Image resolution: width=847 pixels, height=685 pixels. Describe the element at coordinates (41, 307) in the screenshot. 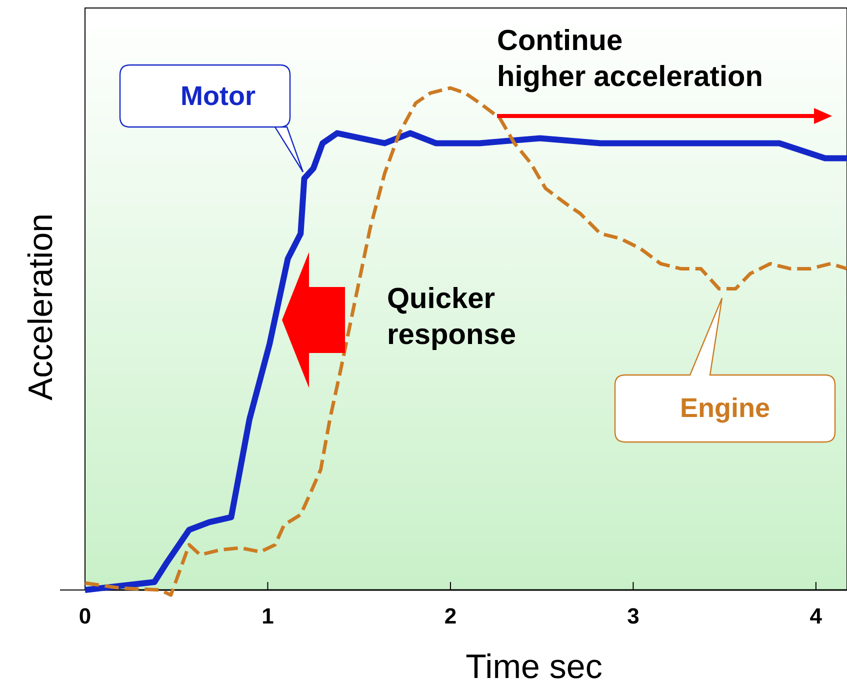

I see `y-axis-title: Acceleration` at that location.